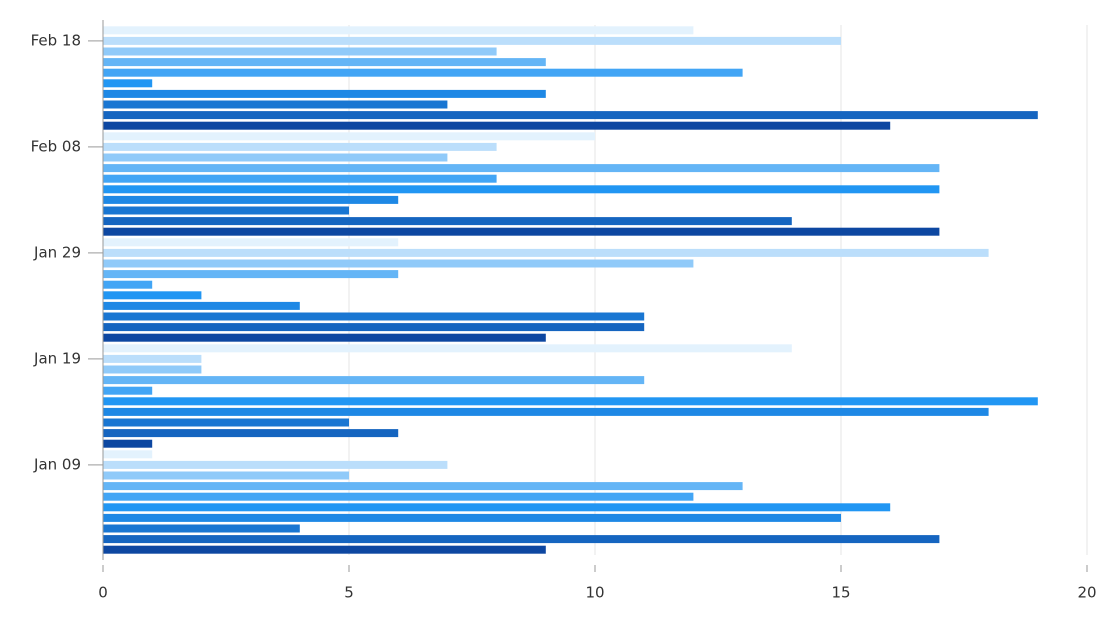 The image size is (1110, 621). What do you see at coordinates (349, 593) in the screenshot?
I see `x-tick-label: 5` at bounding box center [349, 593].